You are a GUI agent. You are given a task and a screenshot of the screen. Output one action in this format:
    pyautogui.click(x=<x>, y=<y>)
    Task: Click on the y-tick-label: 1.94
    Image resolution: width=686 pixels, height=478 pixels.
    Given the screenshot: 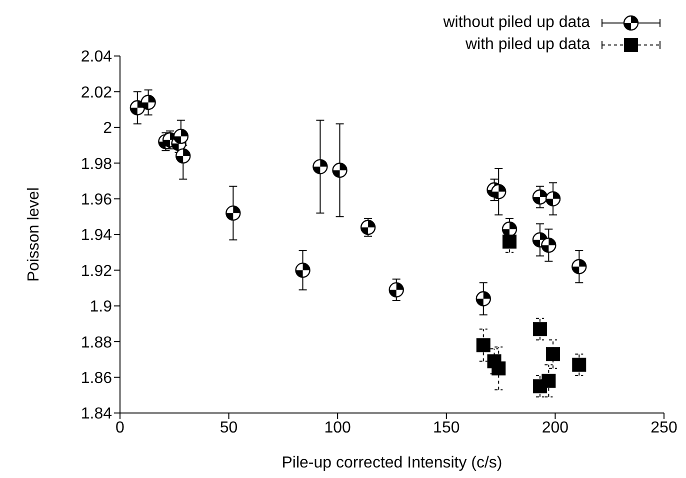 What is the action you would take?
    pyautogui.click(x=96, y=235)
    